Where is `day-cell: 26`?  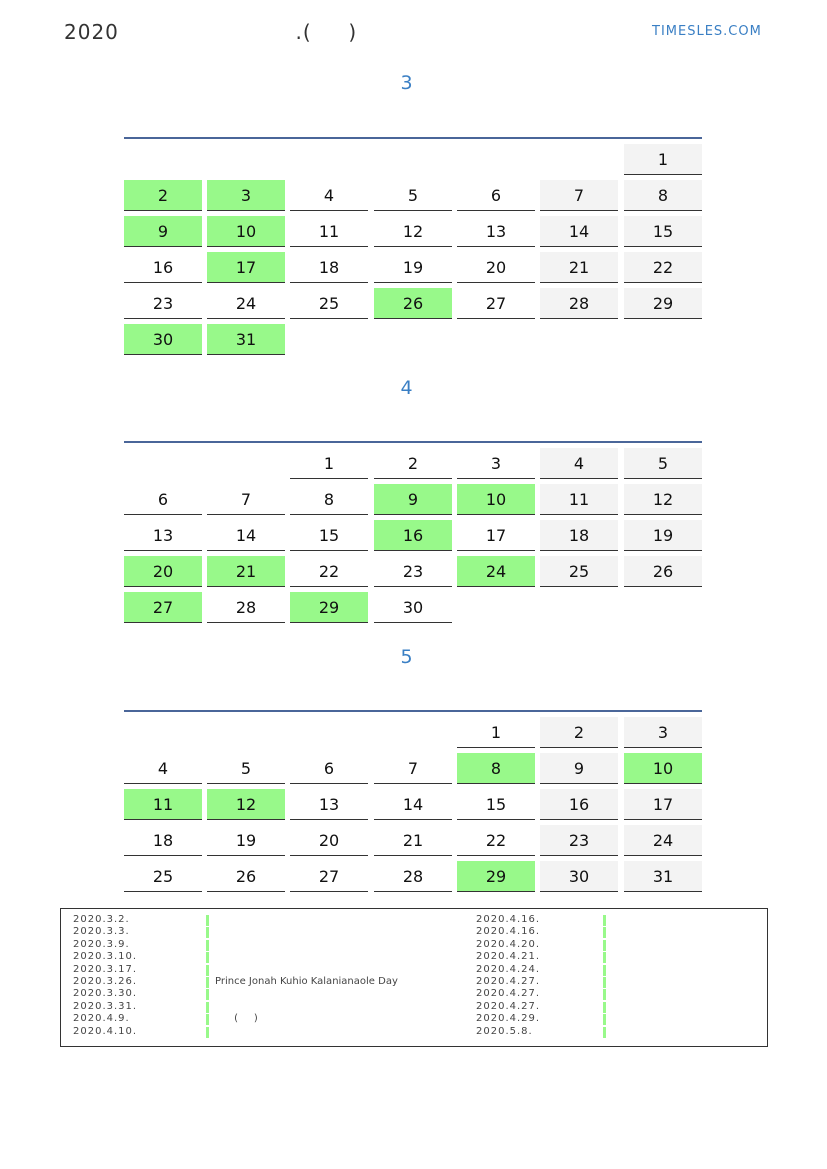 day-cell: 26 is located at coordinates (246, 876).